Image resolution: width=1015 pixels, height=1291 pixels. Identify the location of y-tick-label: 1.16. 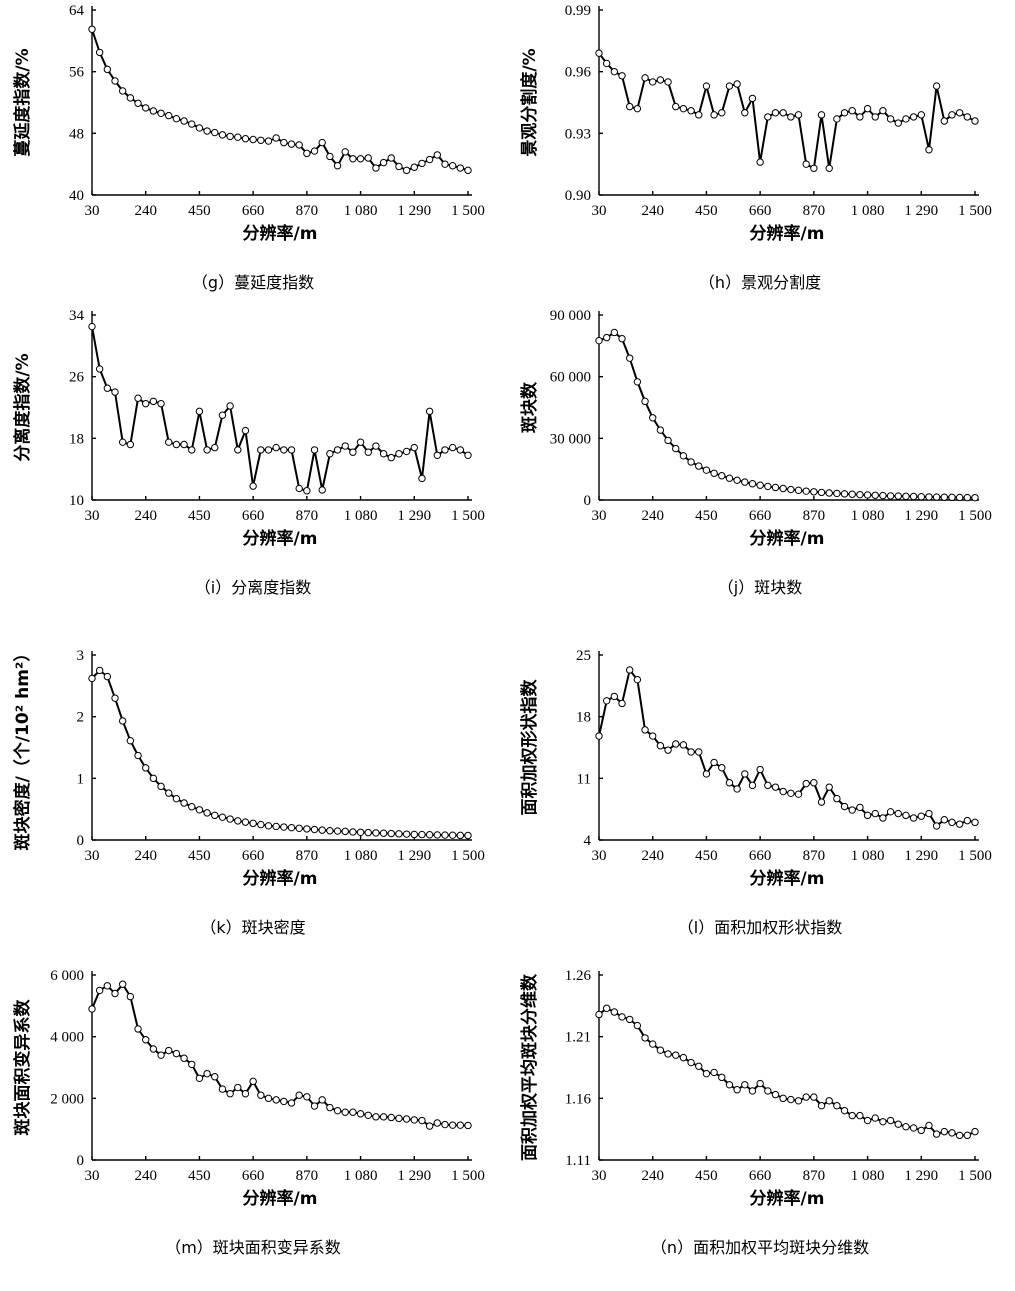
(578, 1099).